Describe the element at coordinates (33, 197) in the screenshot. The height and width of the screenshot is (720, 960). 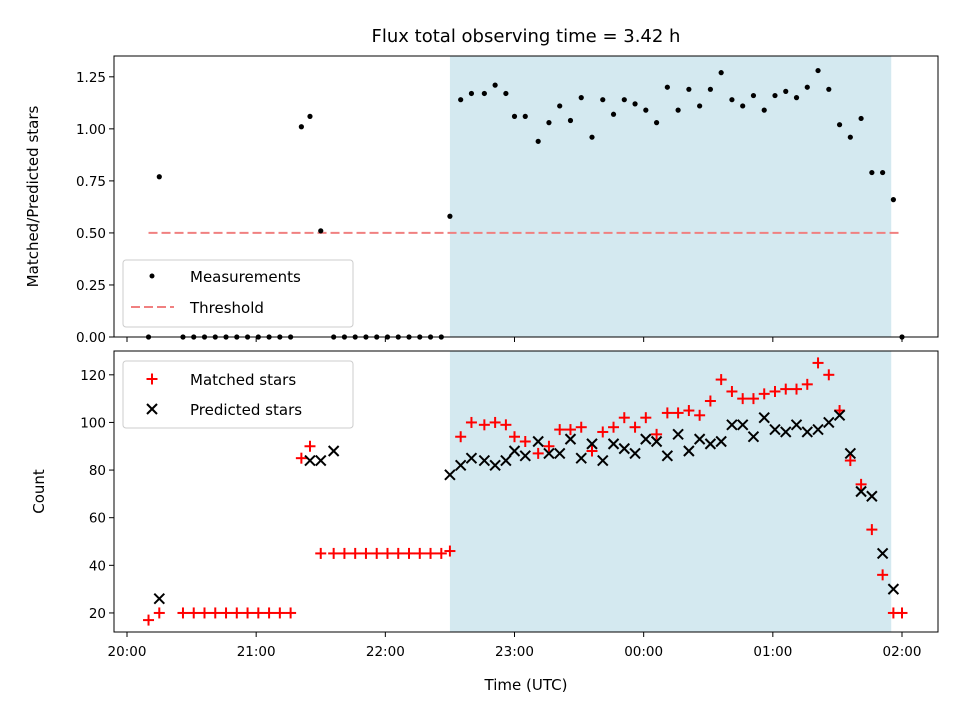
I see `upper-y-axis-label: Matched/Predicted stars` at that location.